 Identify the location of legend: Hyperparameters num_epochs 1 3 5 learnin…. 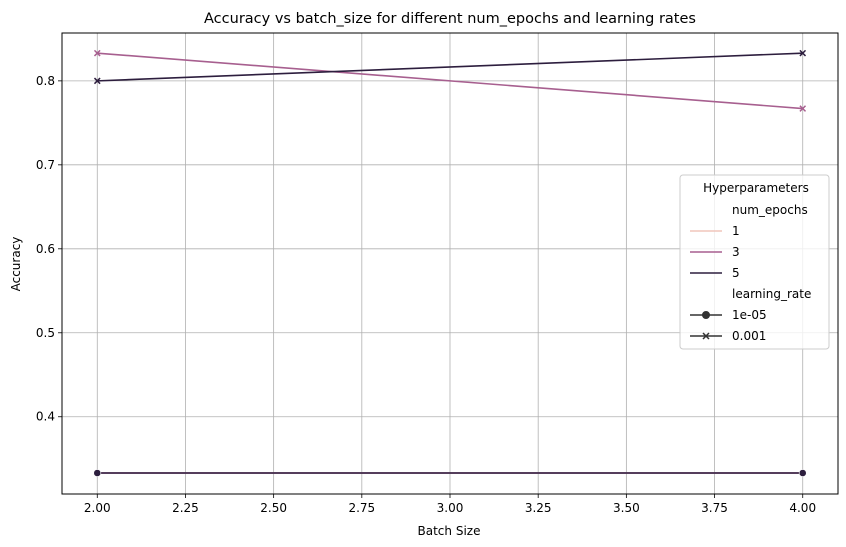
(754, 262).